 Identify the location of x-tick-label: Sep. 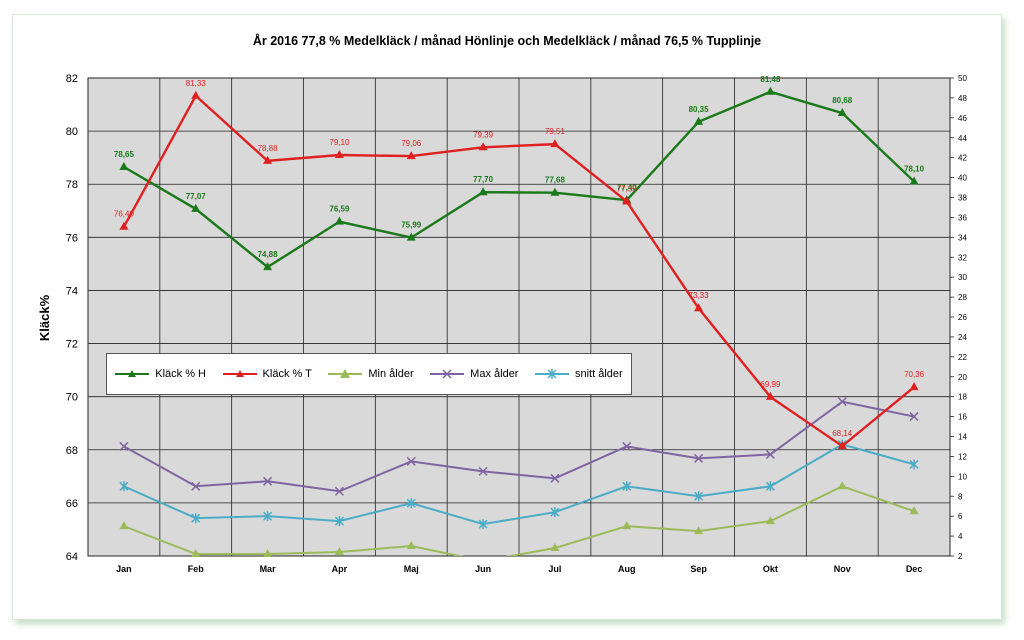
(698, 569).